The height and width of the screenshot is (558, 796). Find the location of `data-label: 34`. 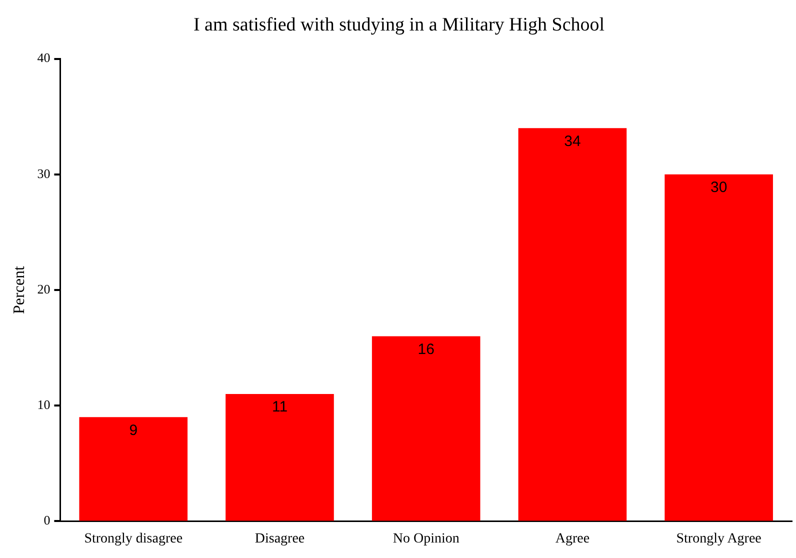

data-label: 34 is located at coordinates (572, 141).